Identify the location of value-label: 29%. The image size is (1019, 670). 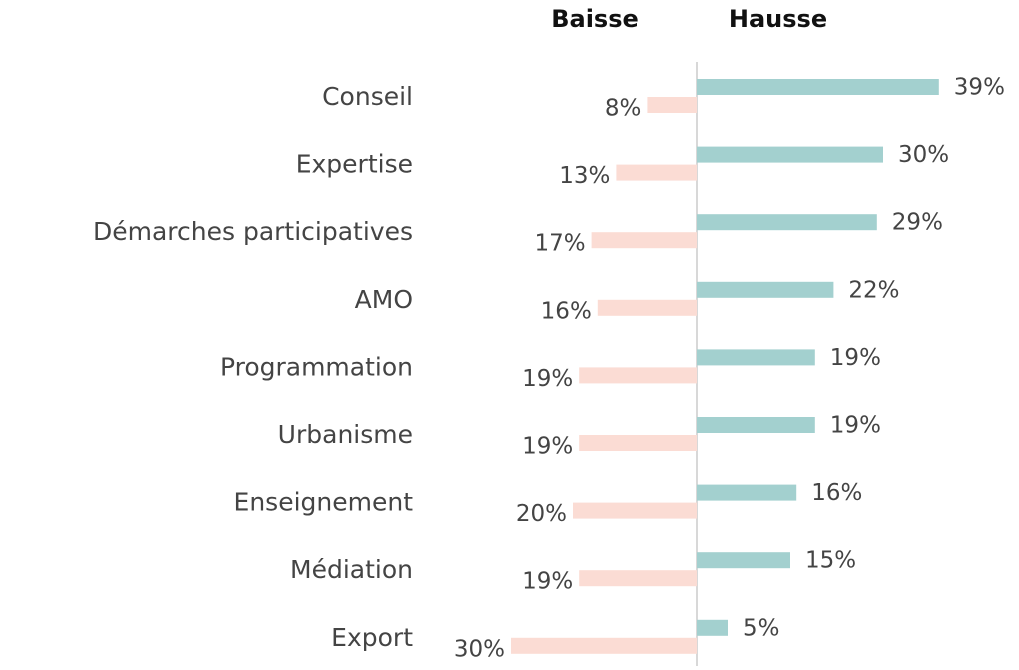
(917, 223).